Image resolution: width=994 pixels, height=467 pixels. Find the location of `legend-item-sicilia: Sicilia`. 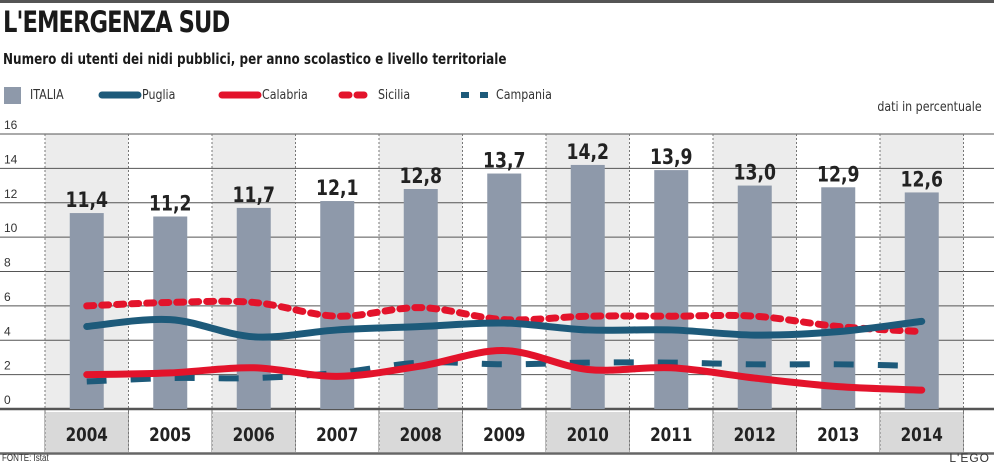

legend-item-sicilia: Sicilia is located at coordinates (377, 95).